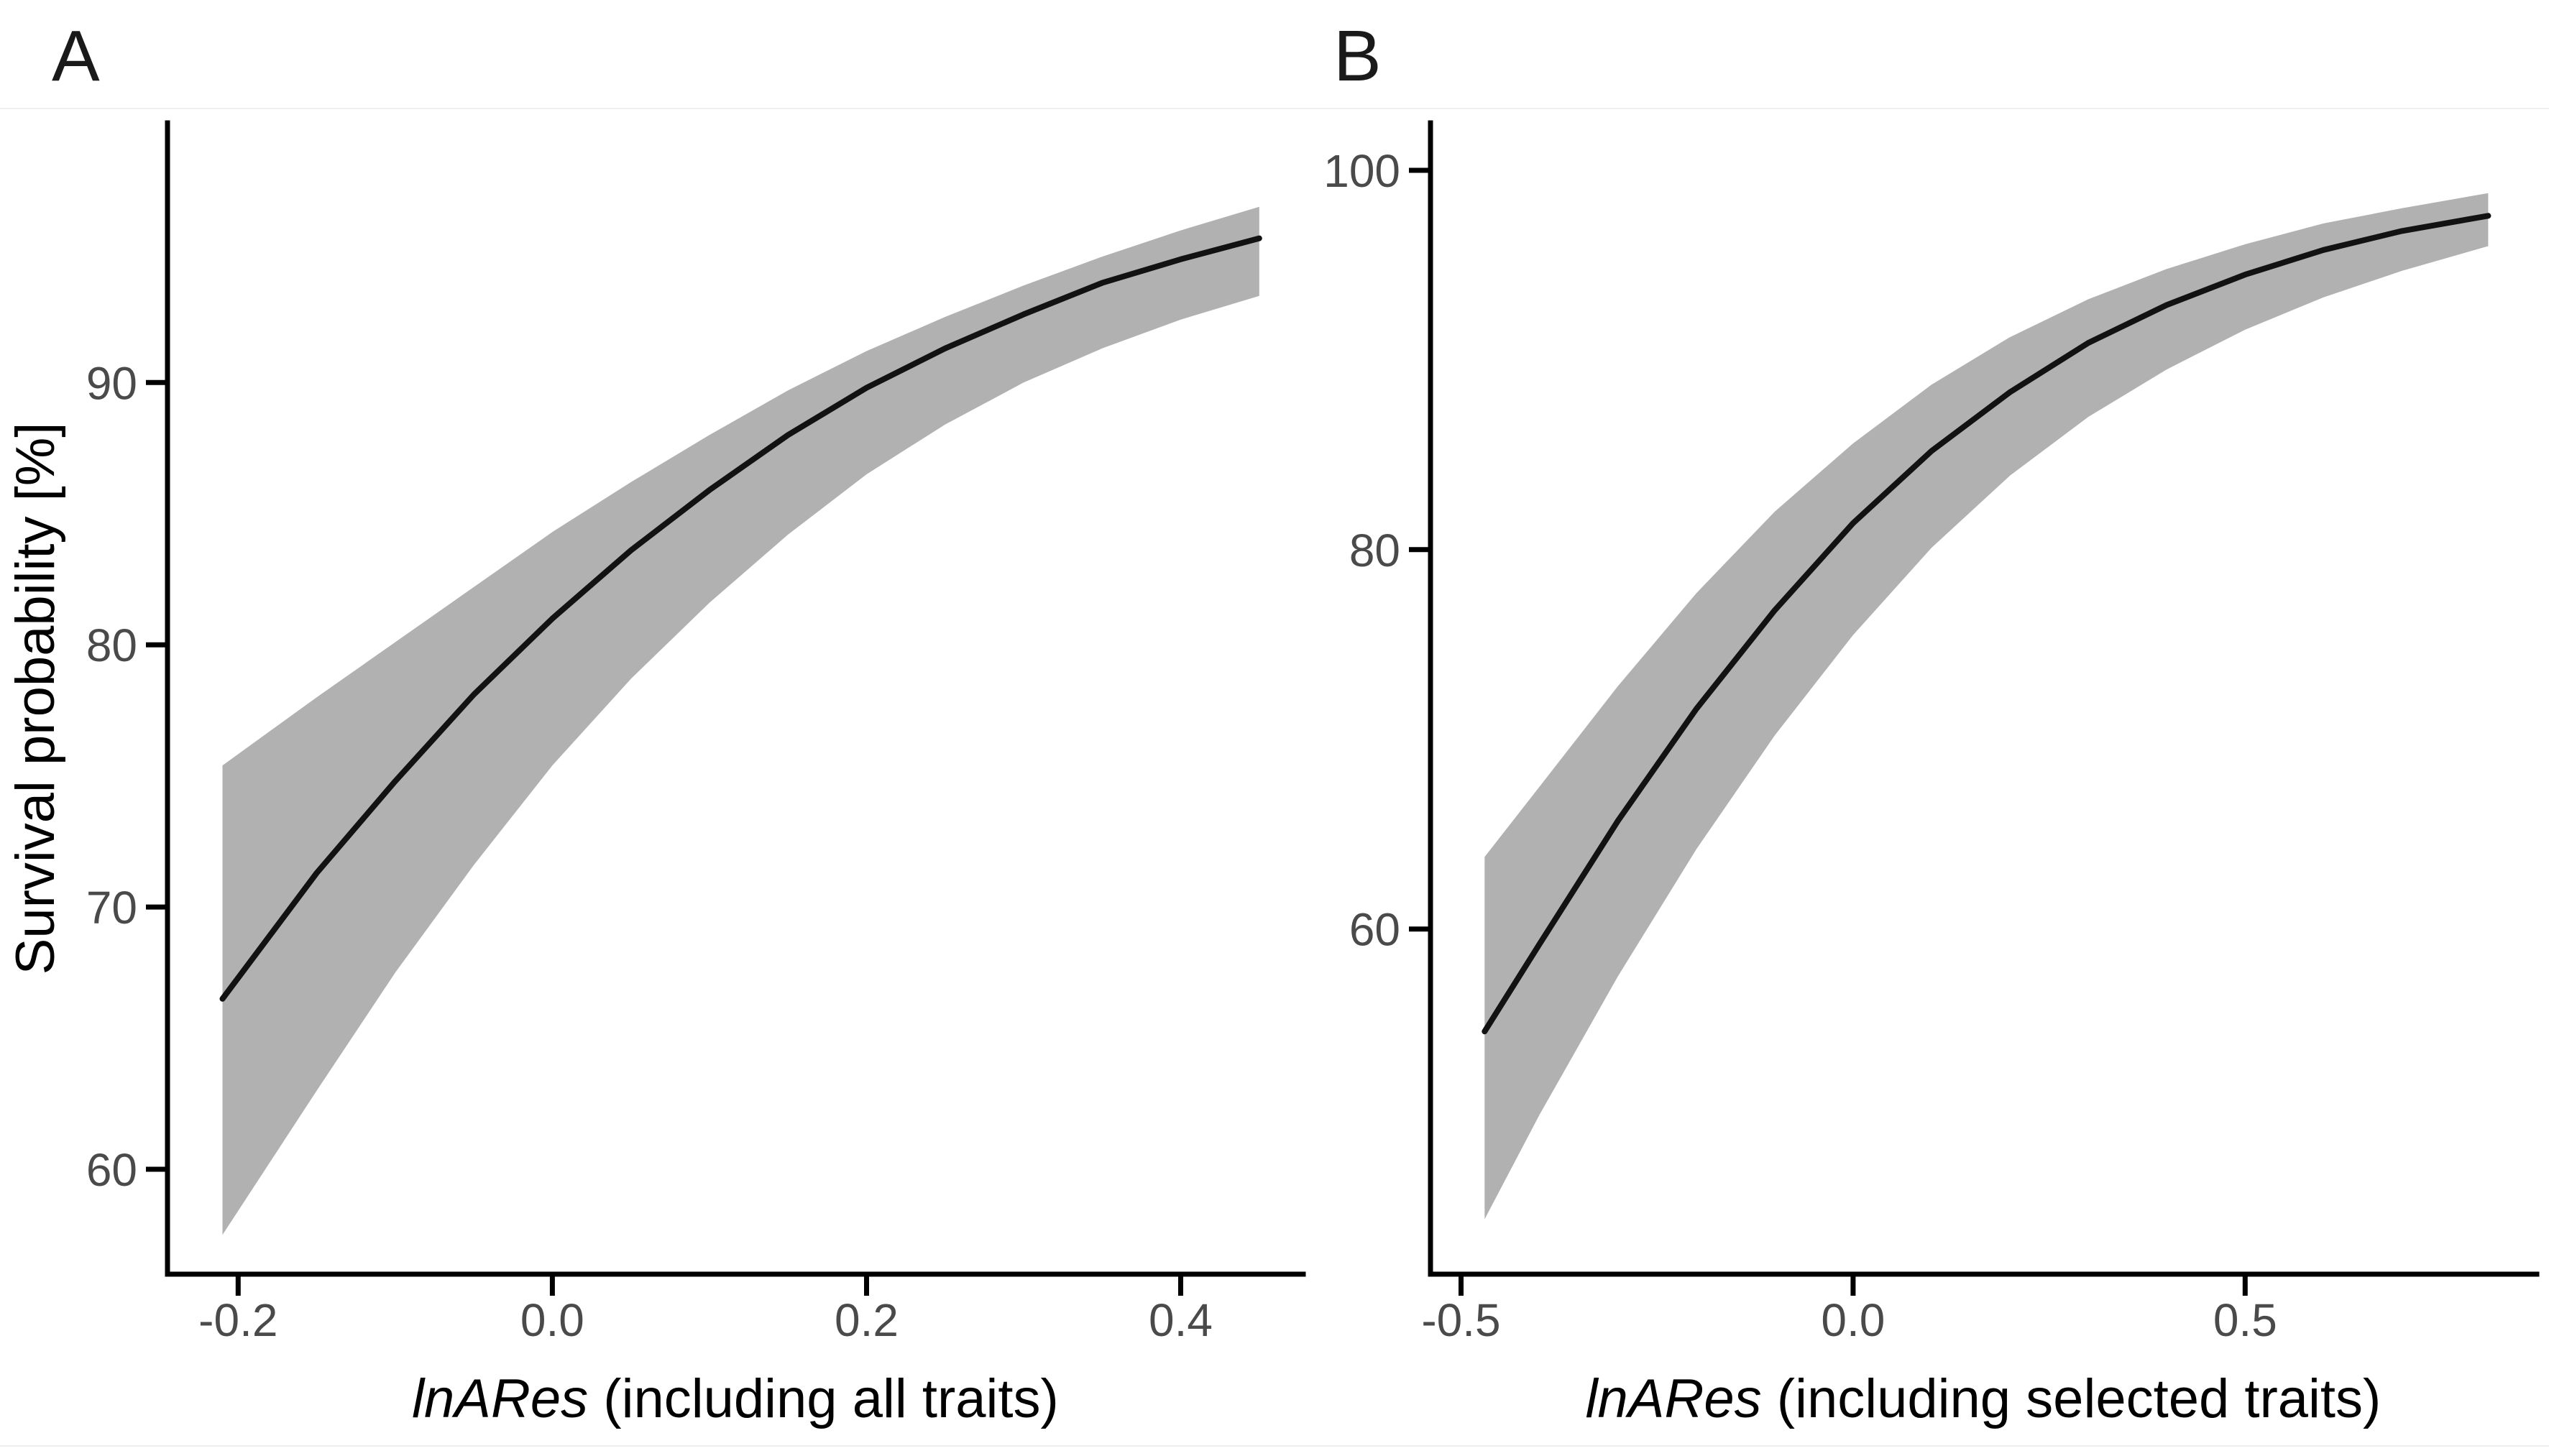 This screenshot has width=2549, height=1456. I want to click on x-tick-label: -0.5, so click(1460, 1320).